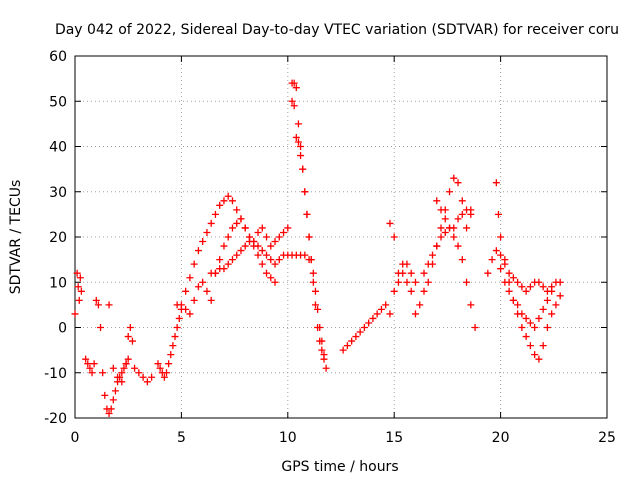 Image resolution: width=640 pixels, height=480 pixels. I want to click on y-tick-label: -20, so click(55, 419).